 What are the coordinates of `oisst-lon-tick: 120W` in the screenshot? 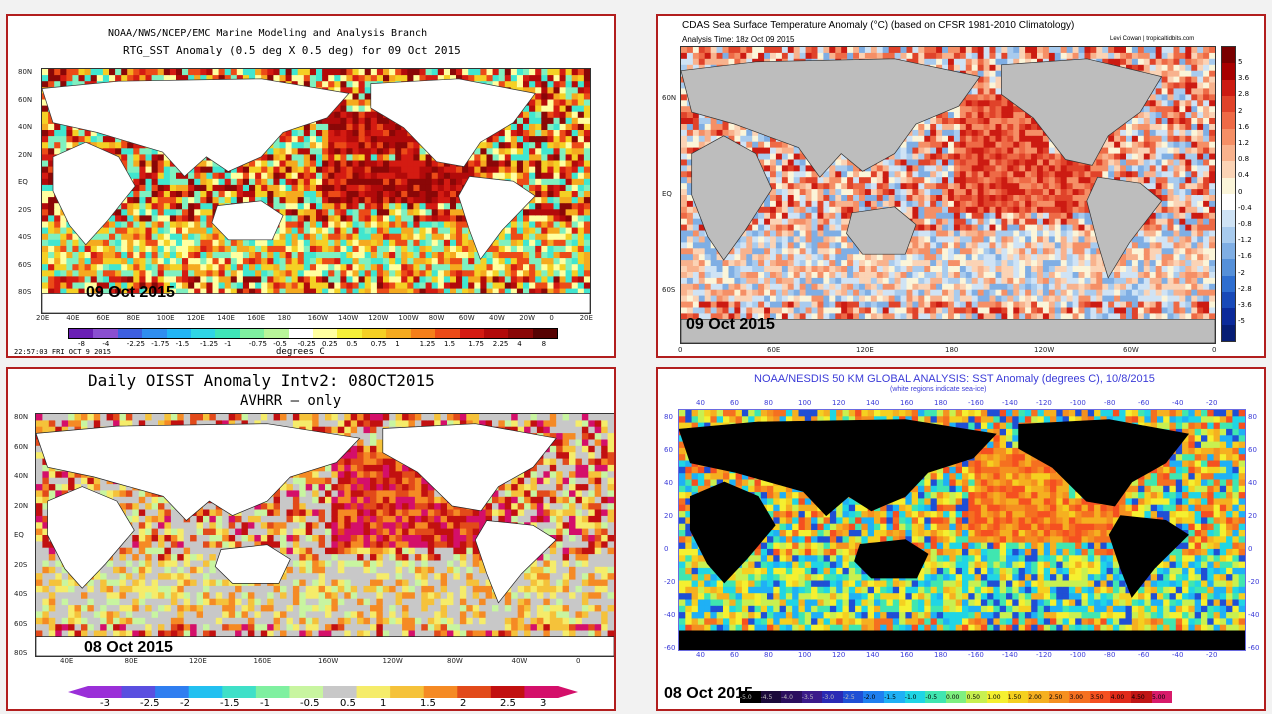 It's located at (392, 661).